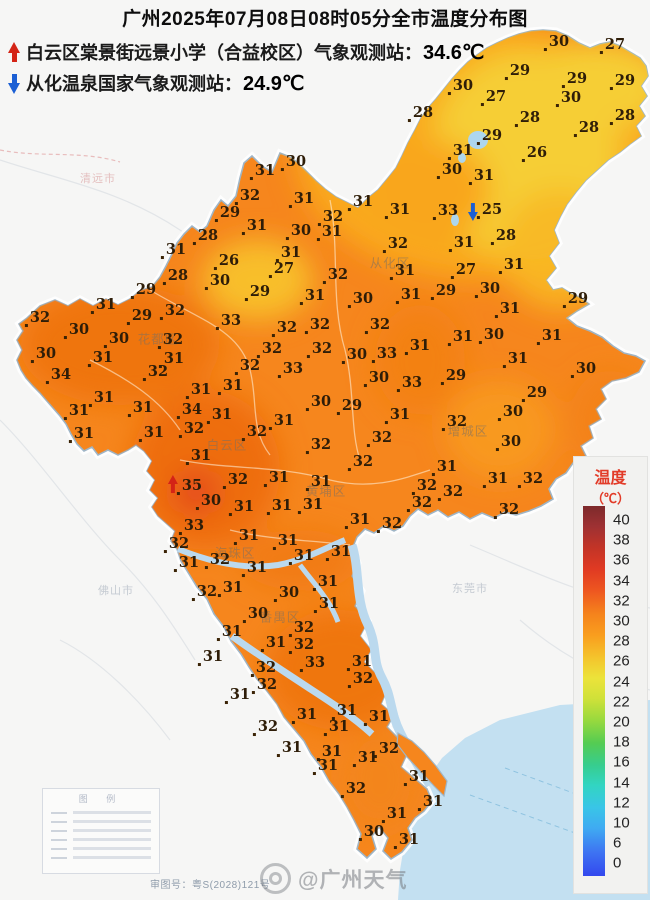 The height and width of the screenshot is (900, 650). I want to click on watermark-text: @广州天气, so click(353, 880).